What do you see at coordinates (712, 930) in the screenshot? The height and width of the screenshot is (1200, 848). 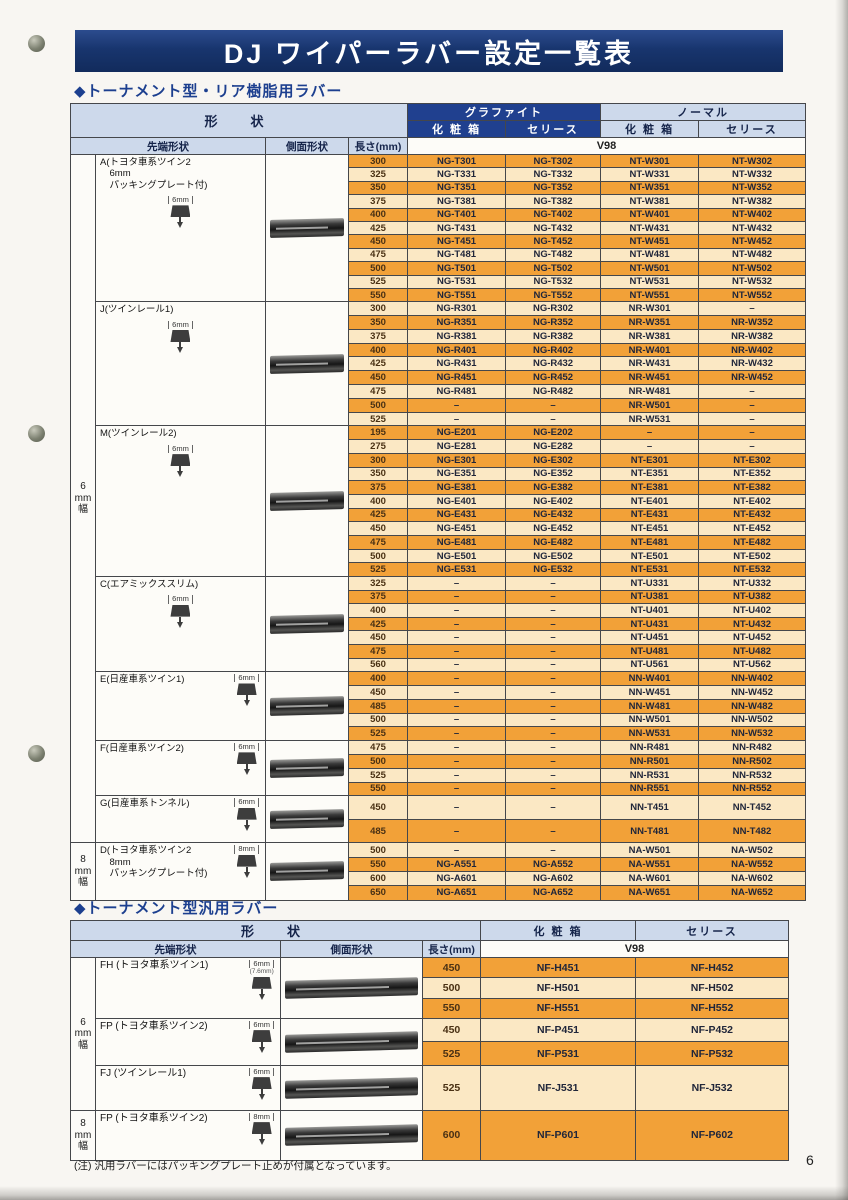 I see `header-serise: セリース` at bounding box center [712, 930].